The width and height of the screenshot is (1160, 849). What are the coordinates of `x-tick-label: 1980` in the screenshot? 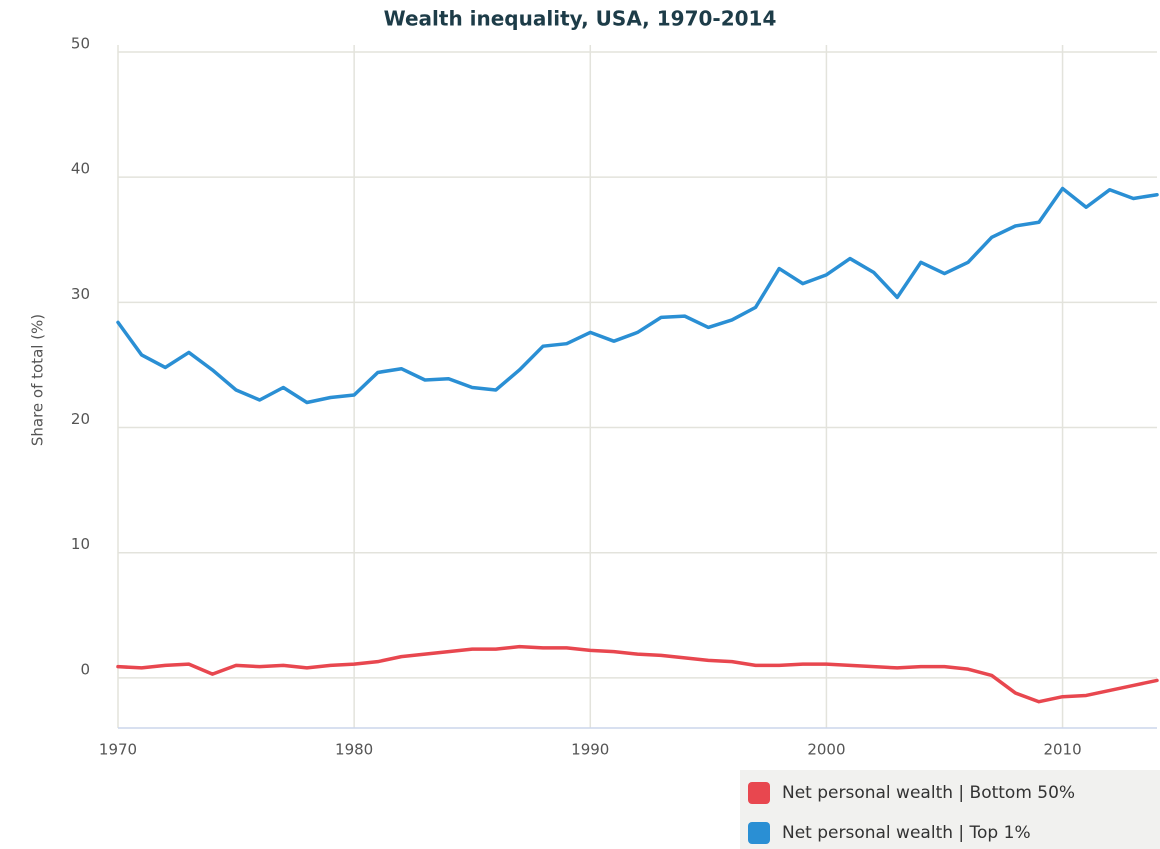 It's located at (354, 750).